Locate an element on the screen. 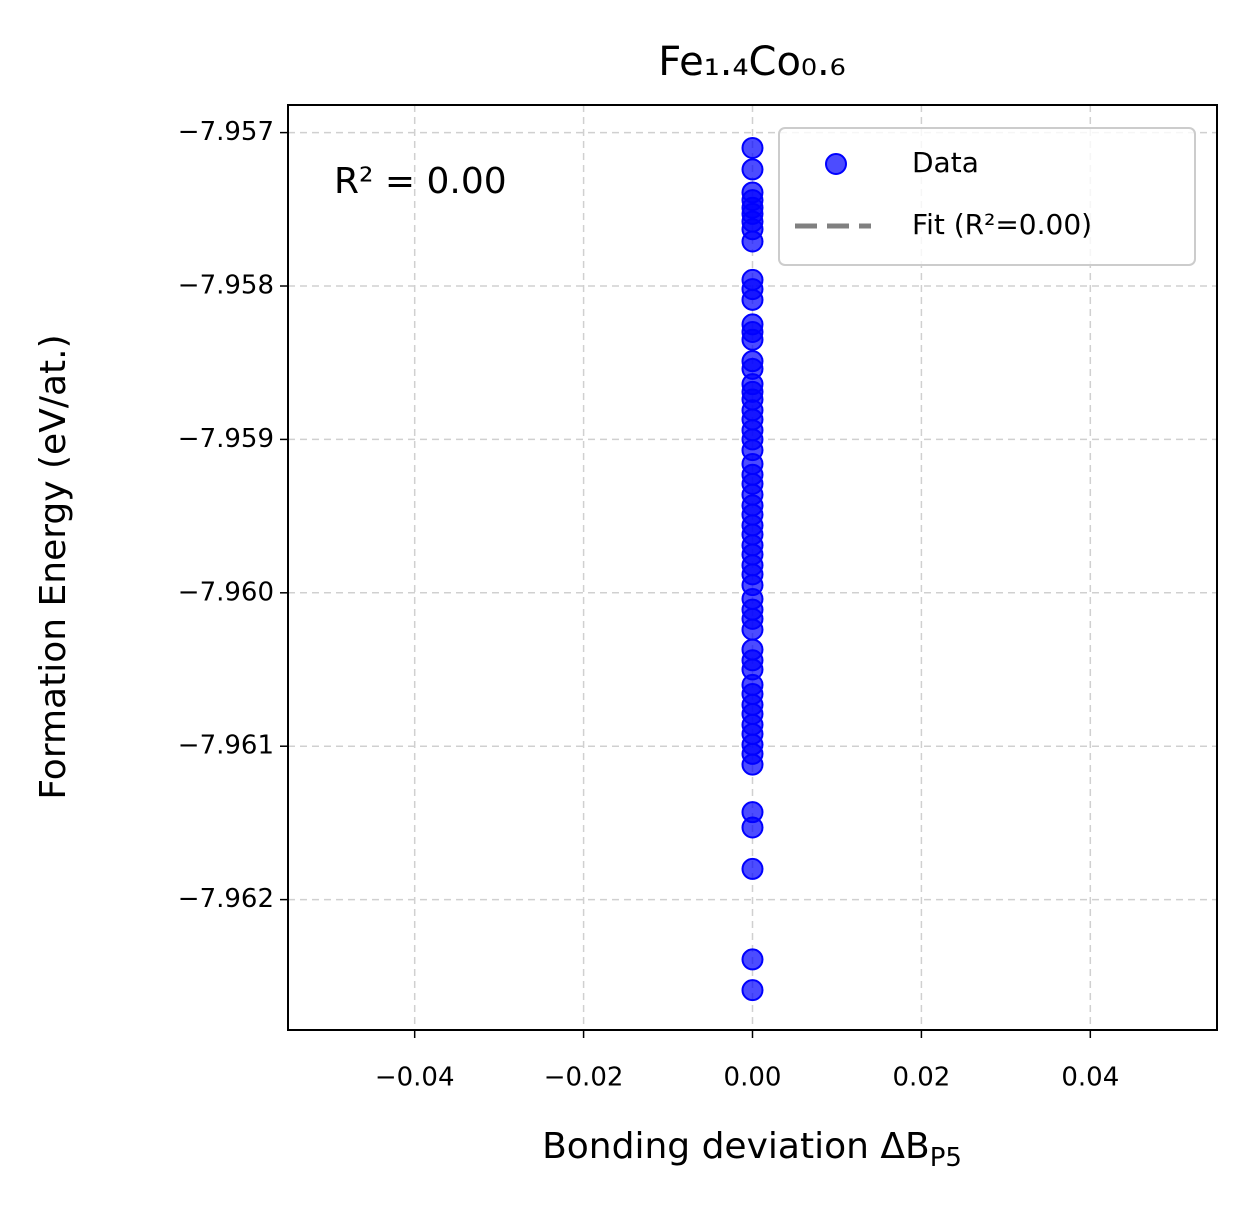 The width and height of the screenshot is (1246, 1210). x-tick-label: −0.02 is located at coordinates (584, 1078).